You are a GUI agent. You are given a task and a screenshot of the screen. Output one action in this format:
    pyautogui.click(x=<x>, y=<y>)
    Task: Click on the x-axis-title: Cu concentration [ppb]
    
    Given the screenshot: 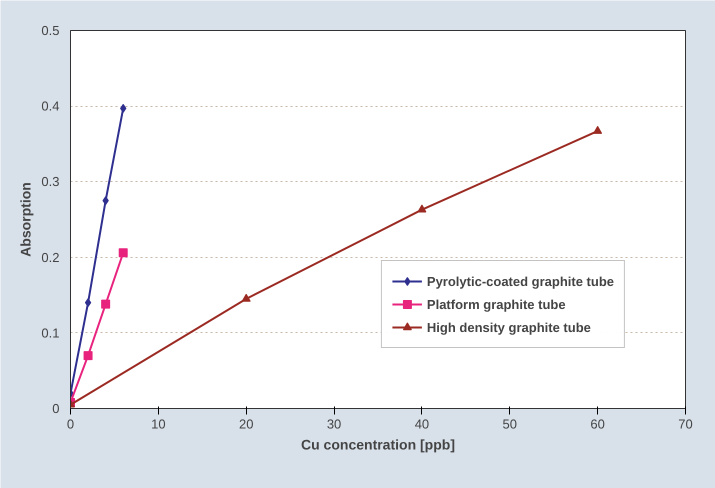 What is the action you would take?
    pyautogui.click(x=378, y=444)
    